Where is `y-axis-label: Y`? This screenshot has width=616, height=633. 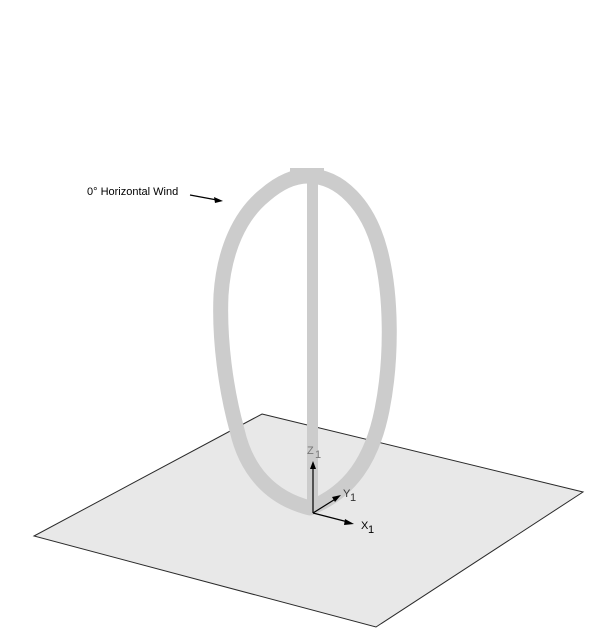 y-axis-label: Y is located at coordinates (347, 494).